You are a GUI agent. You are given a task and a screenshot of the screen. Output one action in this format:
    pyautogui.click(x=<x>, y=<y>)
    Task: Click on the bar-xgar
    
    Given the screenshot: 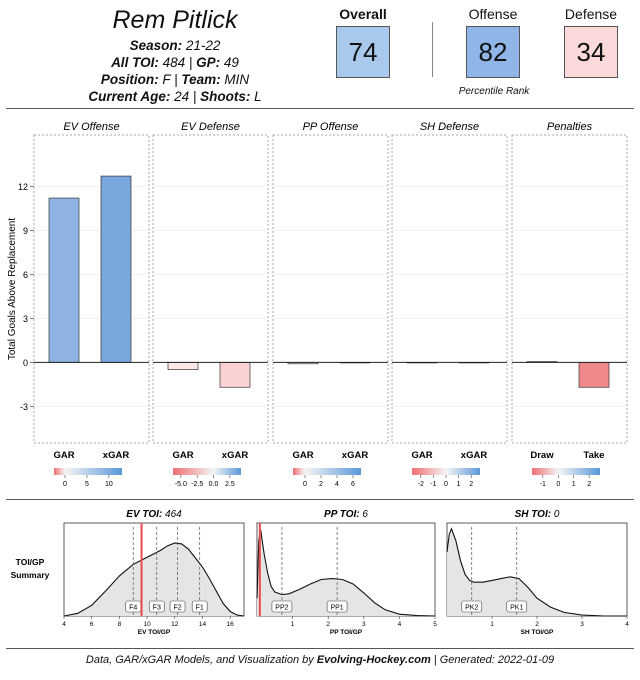 What is the action you would take?
    pyautogui.click(x=116, y=269)
    